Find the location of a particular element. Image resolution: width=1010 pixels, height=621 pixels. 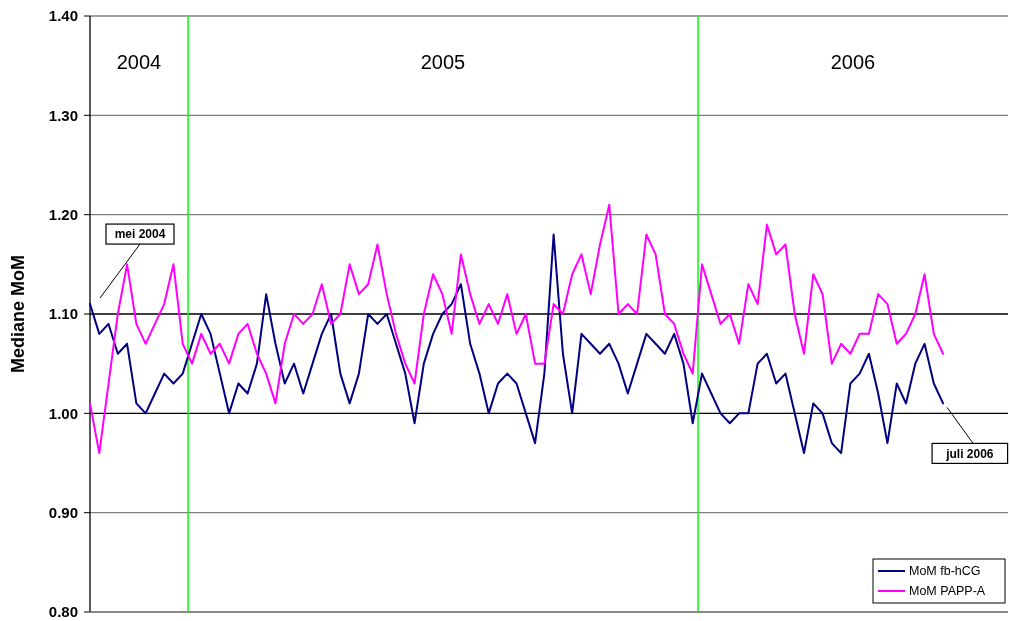

annotation: juli 2006 is located at coordinates (969, 453).